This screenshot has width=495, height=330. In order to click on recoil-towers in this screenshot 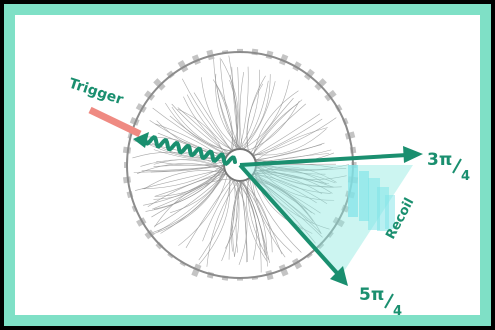, I will do `click(371, 198)`.